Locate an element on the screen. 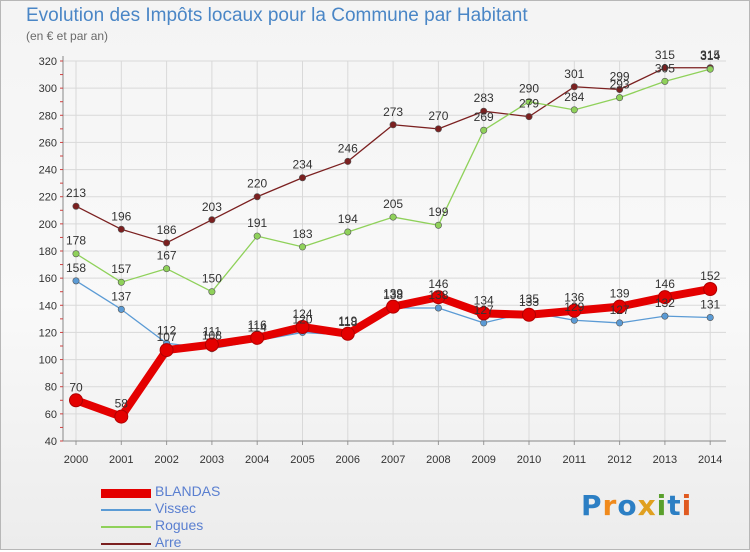  data-label-rogues: 290 is located at coordinates (529, 89).